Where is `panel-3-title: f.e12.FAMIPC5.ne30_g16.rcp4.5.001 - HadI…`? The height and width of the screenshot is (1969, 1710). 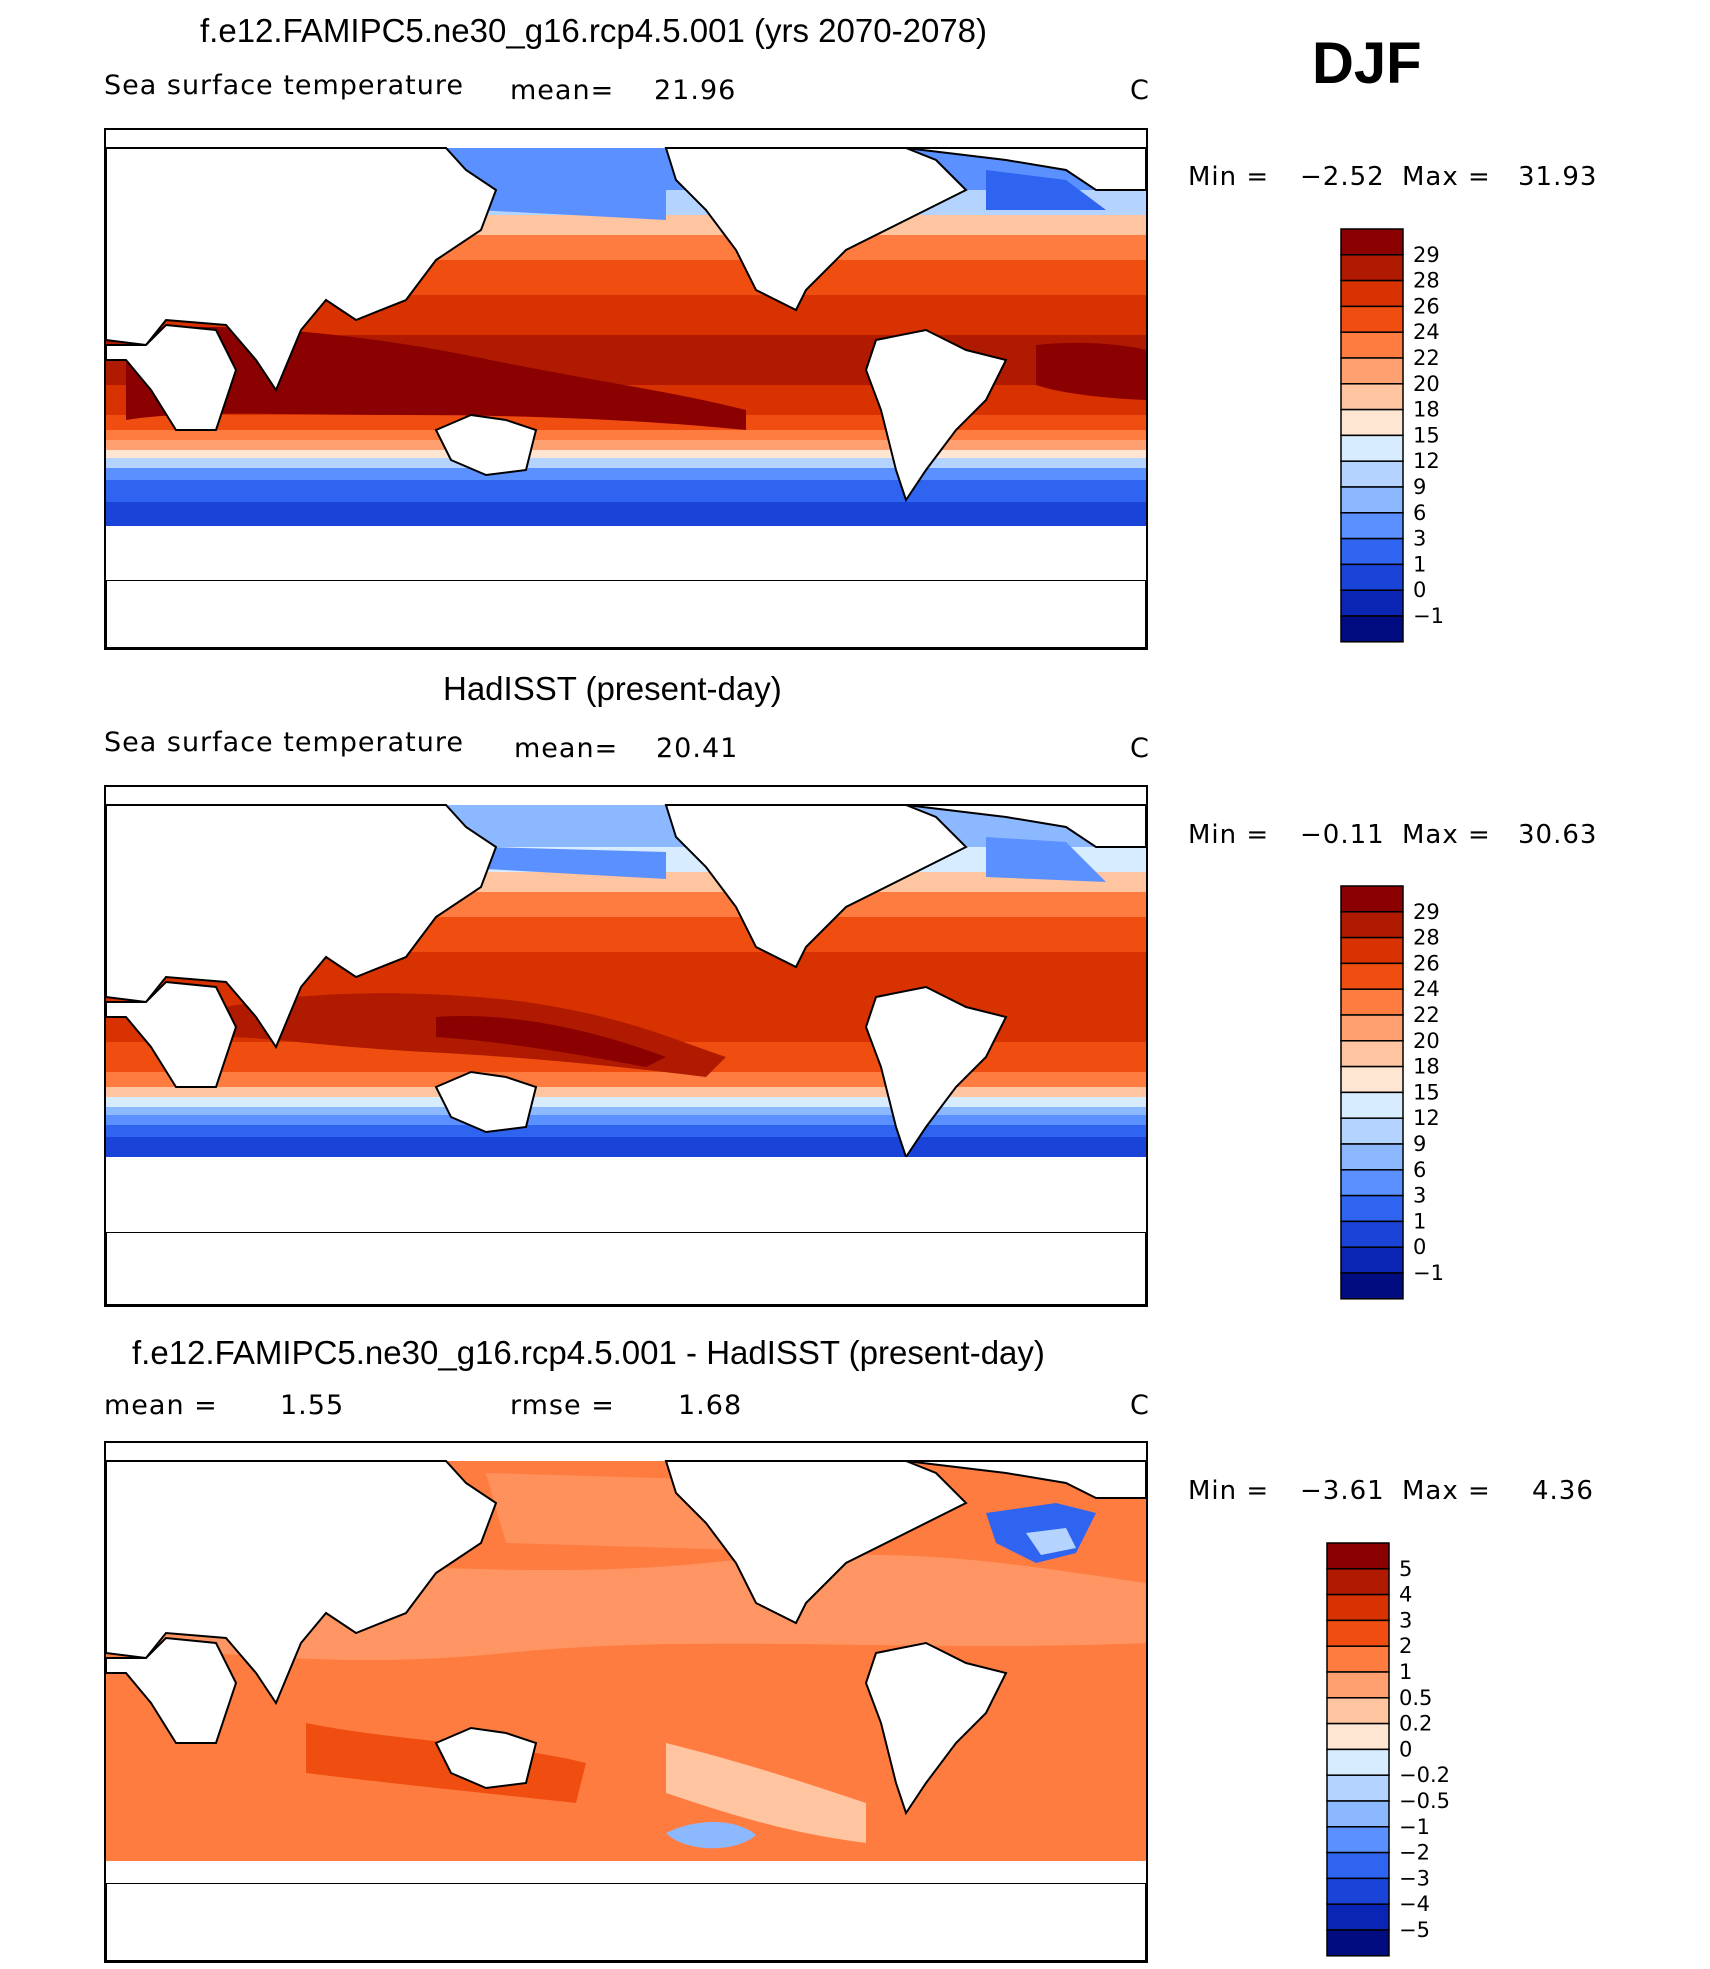 panel-3-title: f.e12.FAMIPC5.ne30_g16.rcp4.5.001 - HadI… is located at coordinates (588, 1352).